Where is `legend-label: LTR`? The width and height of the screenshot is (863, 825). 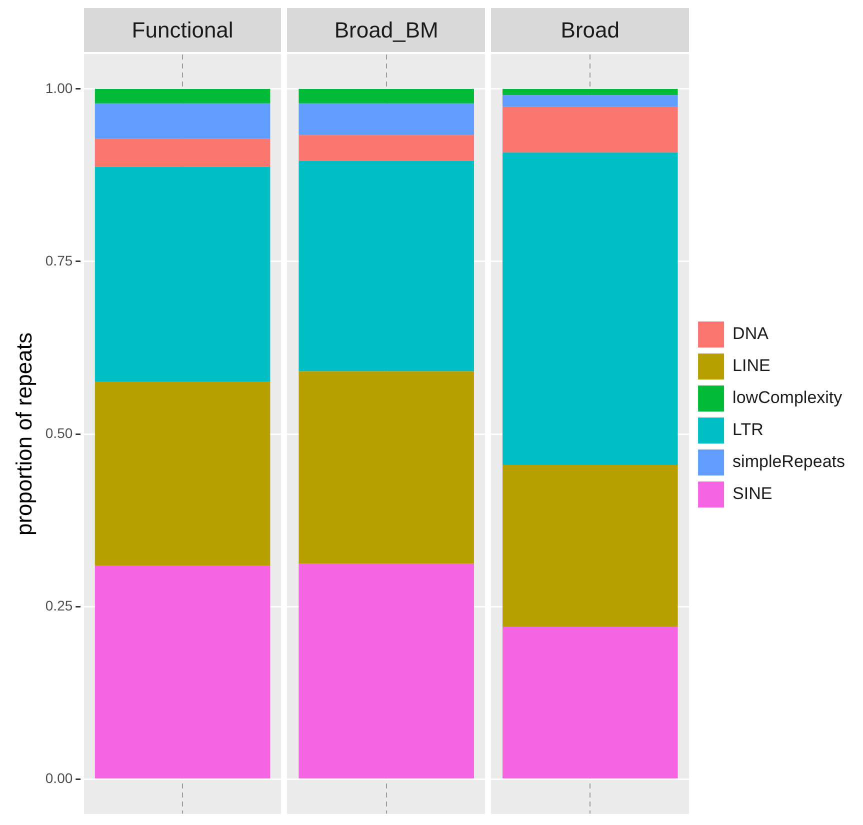 legend-label: LTR is located at coordinates (748, 430).